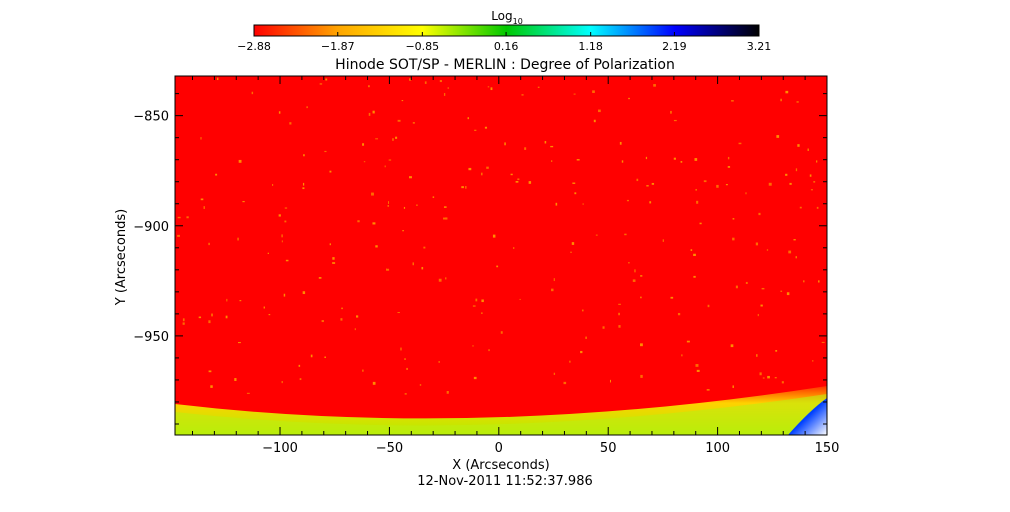 The width and height of the screenshot is (1010, 512). Describe the element at coordinates (422, 46) in the screenshot. I see `colorbar-tick-label: −0.85` at that location.